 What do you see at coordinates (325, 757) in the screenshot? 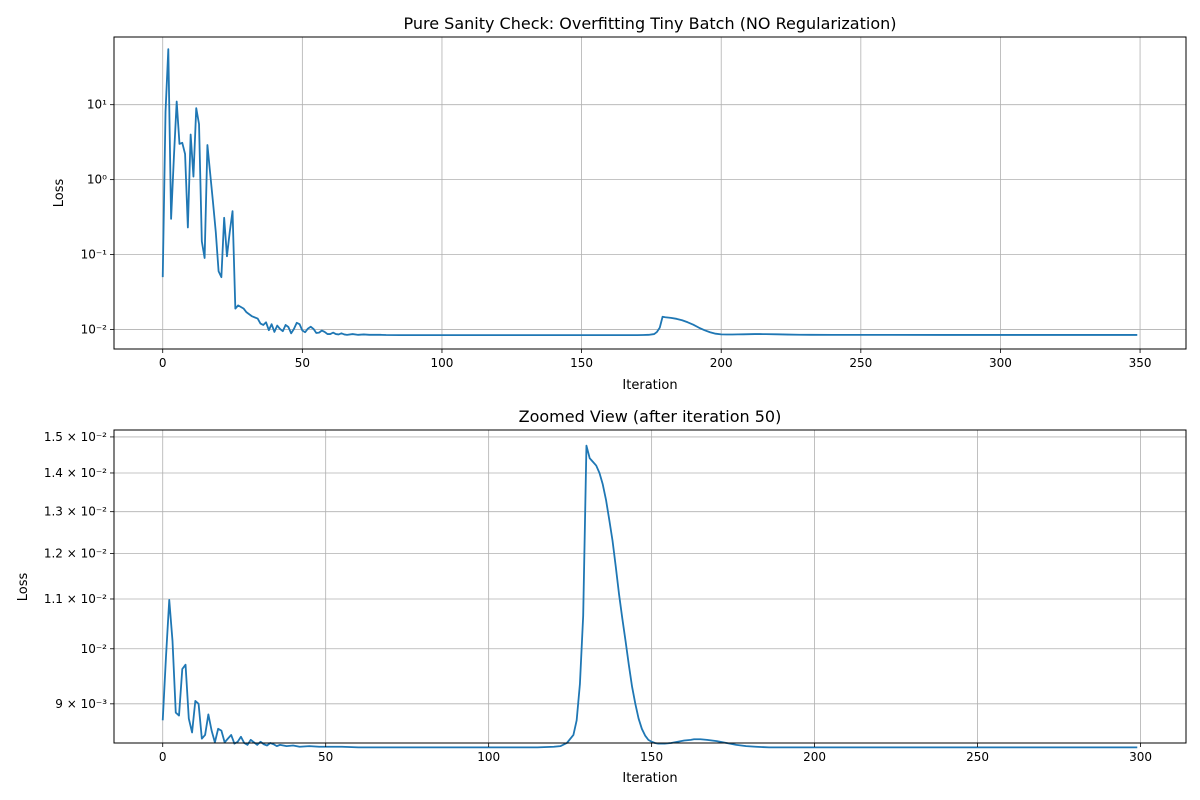
I see `chart-bottom-xtick-label: 50` at bounding box center [325, 757].